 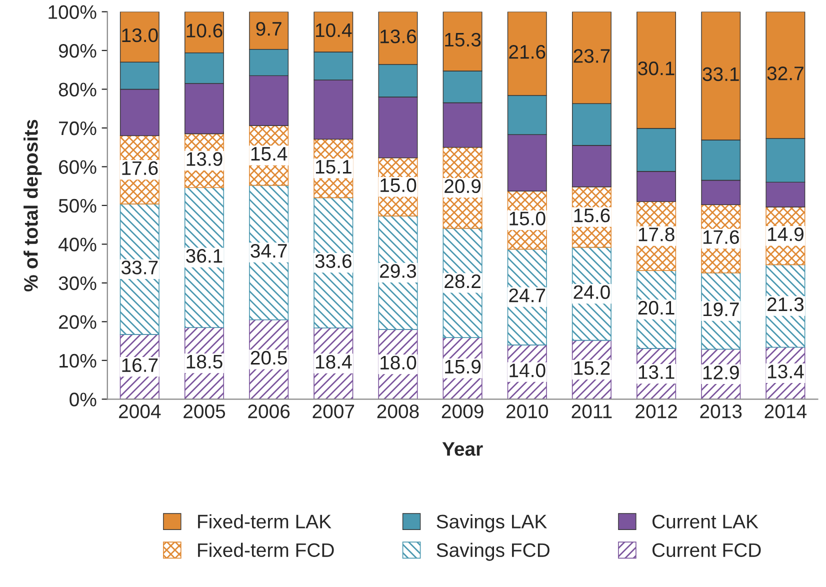 What do you see at coordinates (77, 128) in the screenshot?
I see `y-tick-label: 70%` at bounding box center [77, 128].